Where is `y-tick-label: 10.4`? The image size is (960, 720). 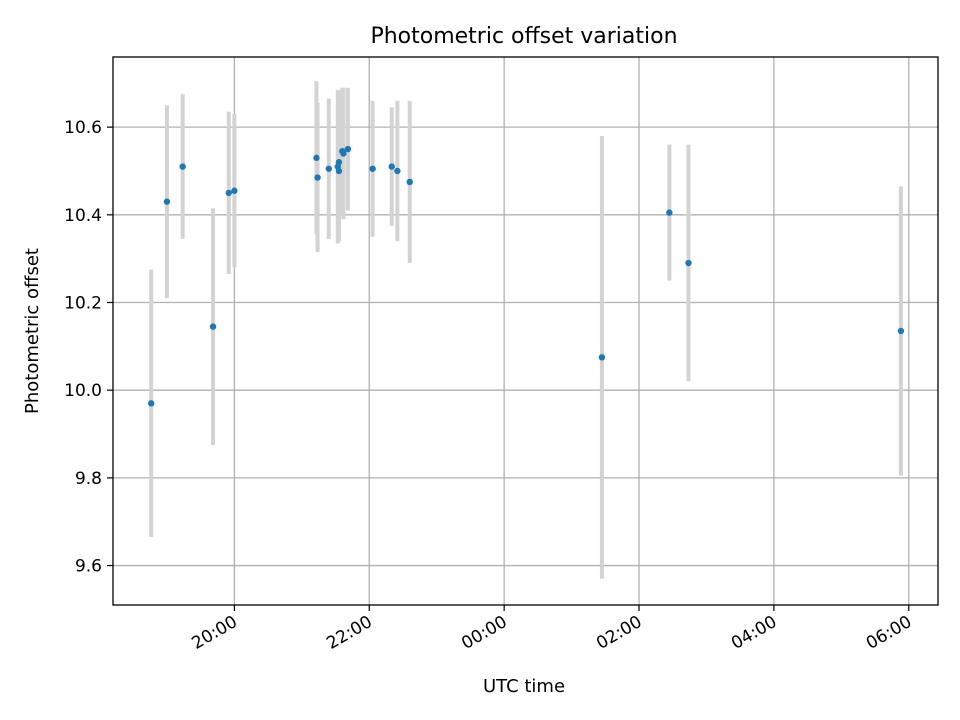 y-tick-label: 10.4 is located at coordinates (83, 216).